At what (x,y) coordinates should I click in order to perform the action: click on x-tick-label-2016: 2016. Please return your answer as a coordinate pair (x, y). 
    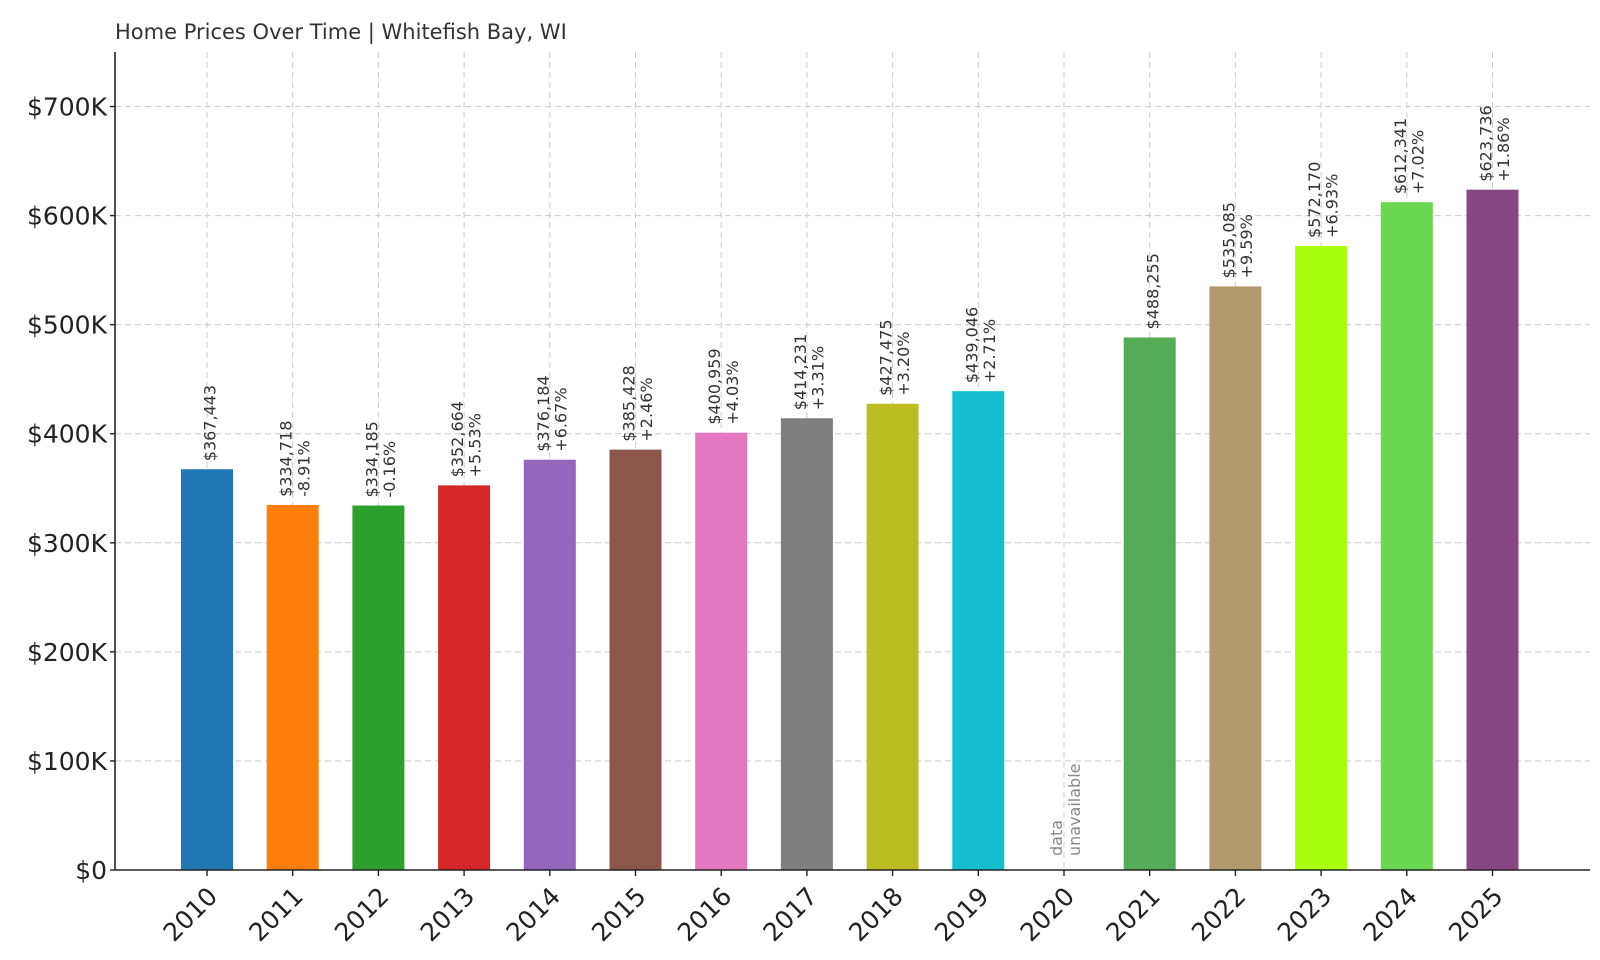
    Looking at the image, I should click on (704, 914).